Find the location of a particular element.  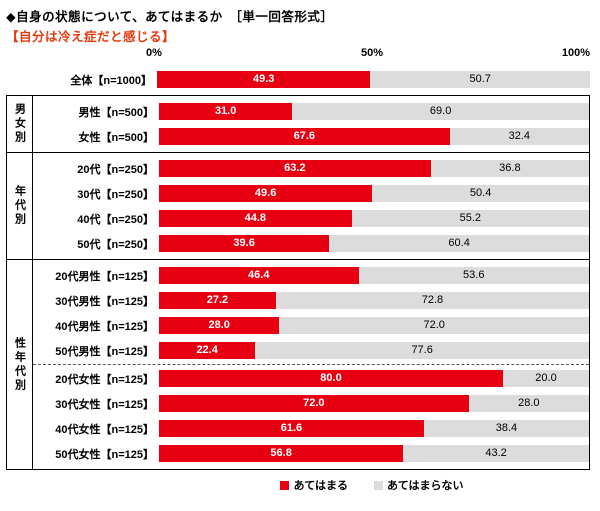

value-label: 44.8 is located at coordinates (255, 218).